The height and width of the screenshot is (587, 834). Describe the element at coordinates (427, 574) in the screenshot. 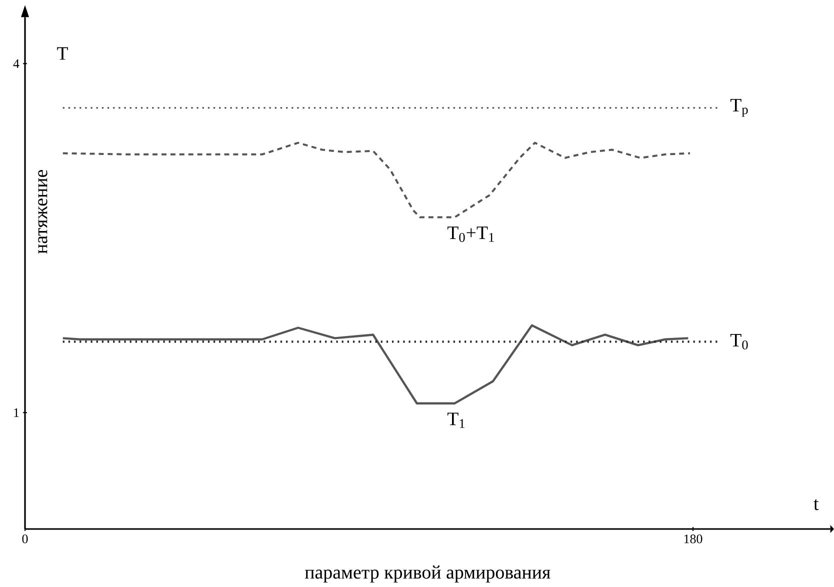

I see `x-axis-title: параметр кривой армирования` at that location.